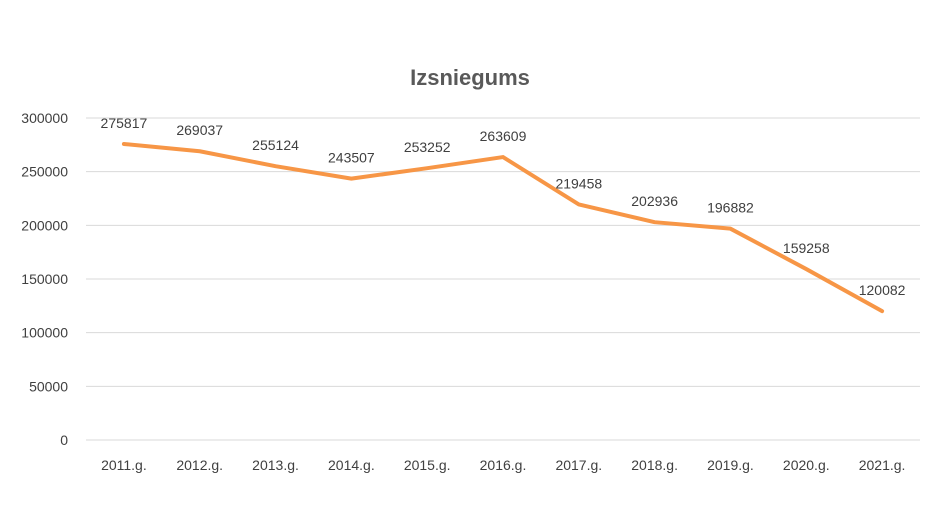  I want to click on x-tick-label: 2020.g., so click(806, 465).